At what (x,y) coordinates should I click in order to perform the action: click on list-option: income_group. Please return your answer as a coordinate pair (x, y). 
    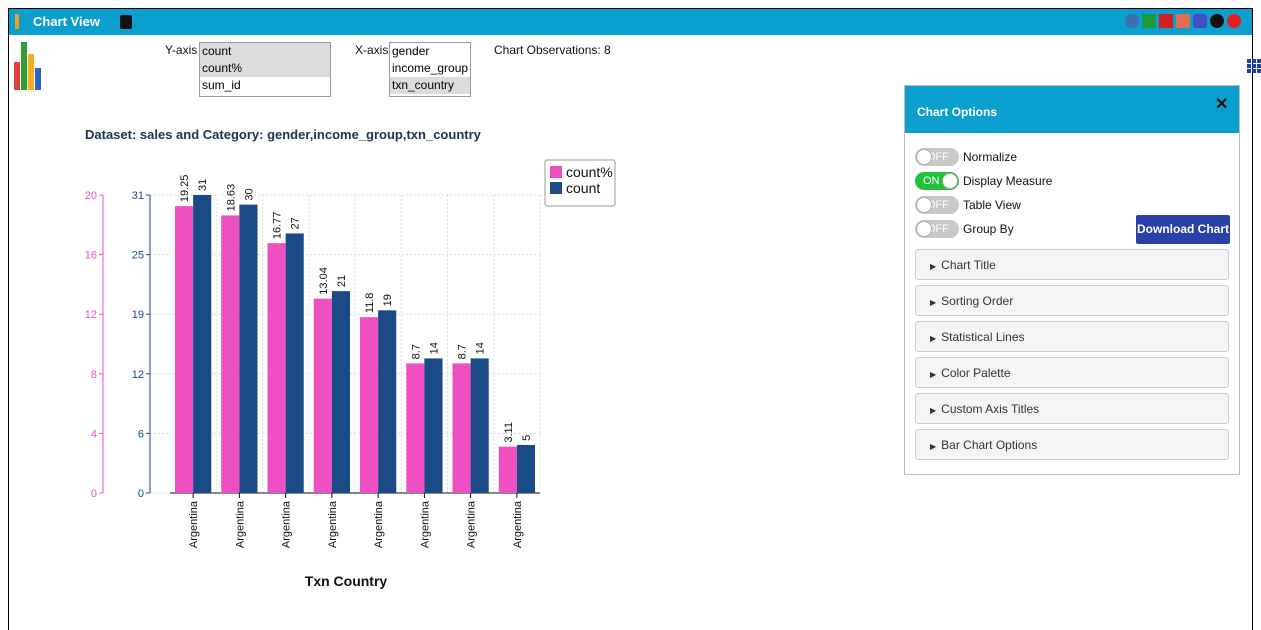
    Looking at the image, I should click on (430, 68).